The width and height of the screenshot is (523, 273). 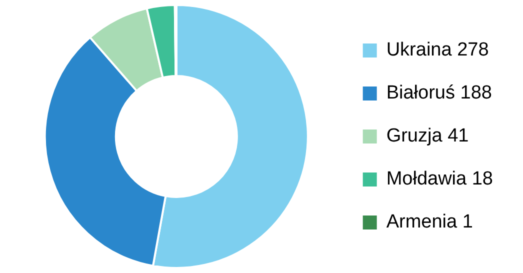 What do you see at coordinates (439, 179) in the screenshot?
I see `legend-label: Mołdawia 18` at bounding box center [439, 179].